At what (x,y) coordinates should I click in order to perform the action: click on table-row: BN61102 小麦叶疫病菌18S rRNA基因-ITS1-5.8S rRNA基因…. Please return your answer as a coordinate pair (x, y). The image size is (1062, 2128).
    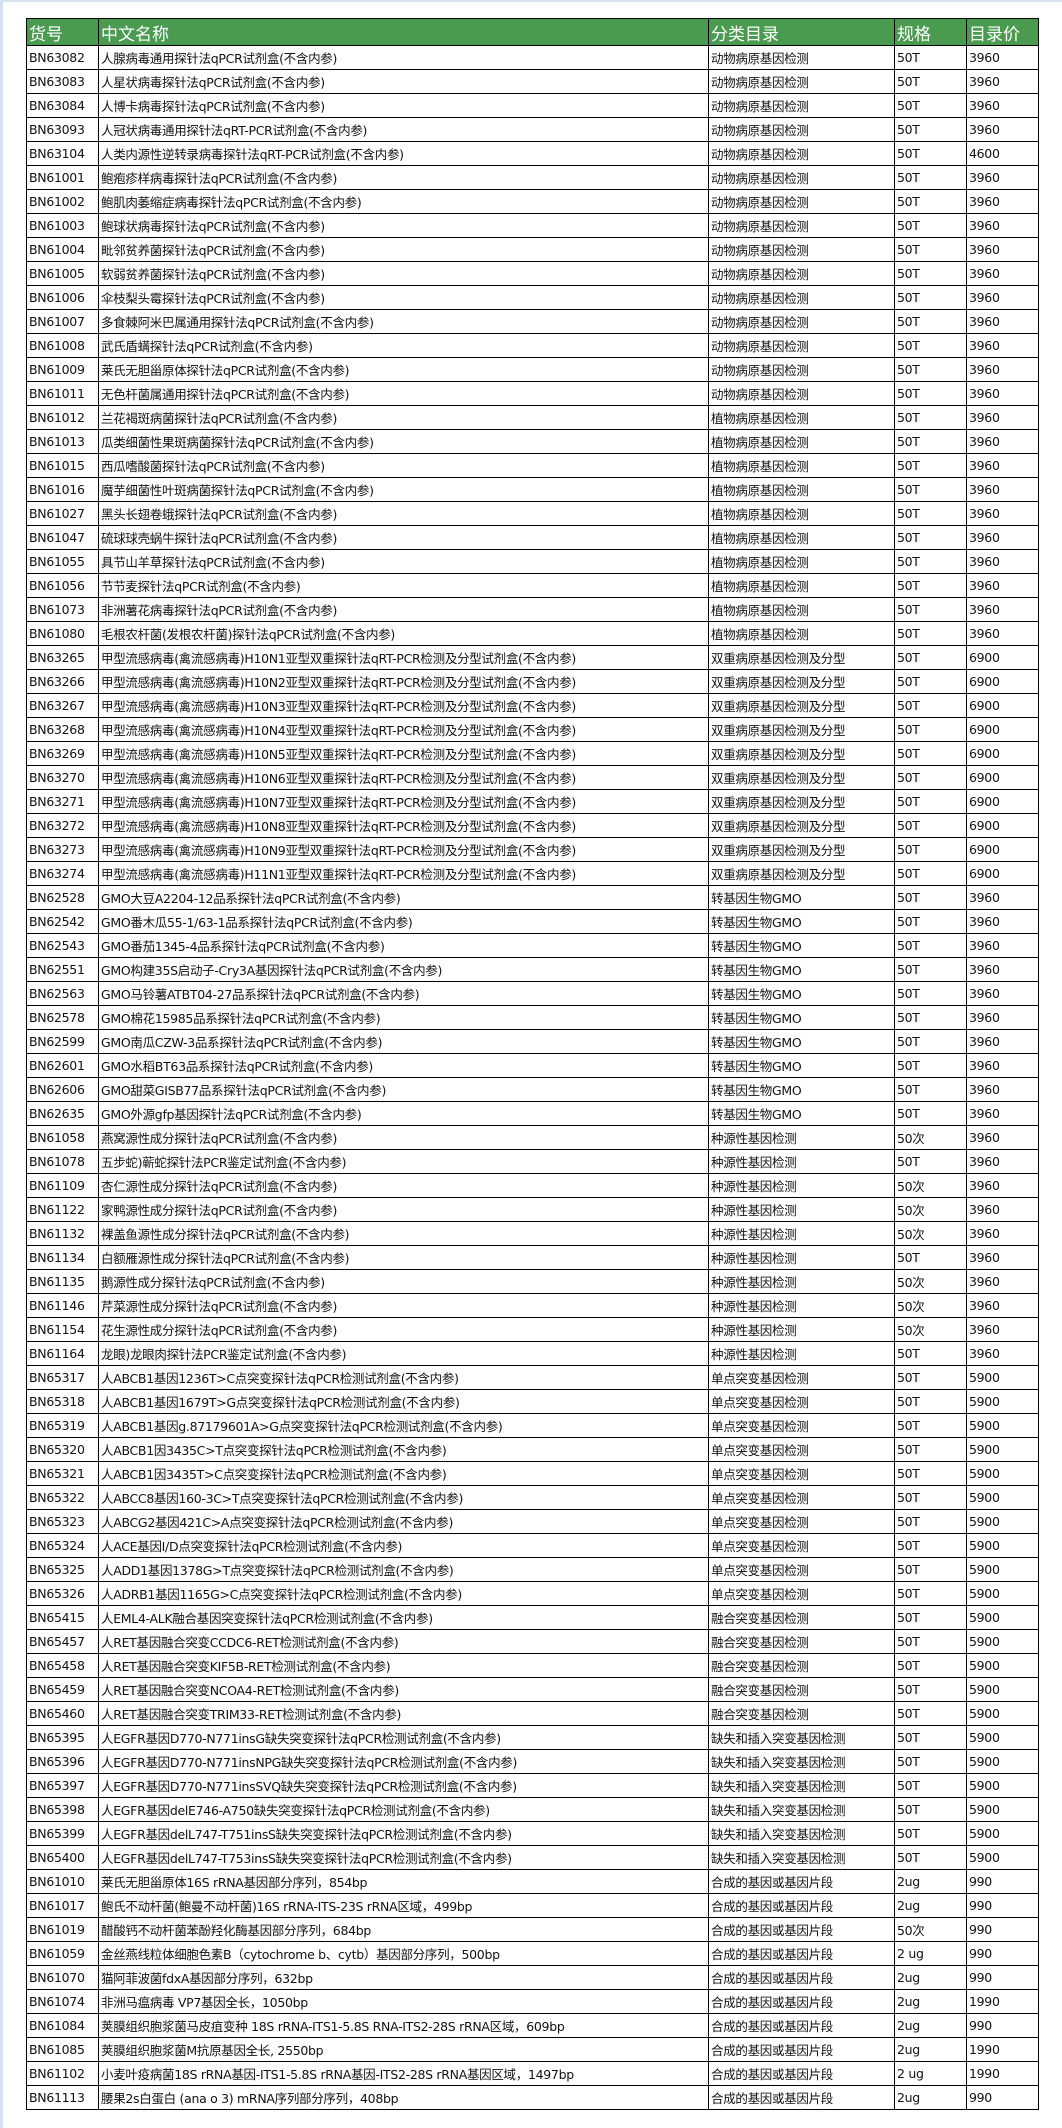
    Looking at the image, I should click on (532, 2073).